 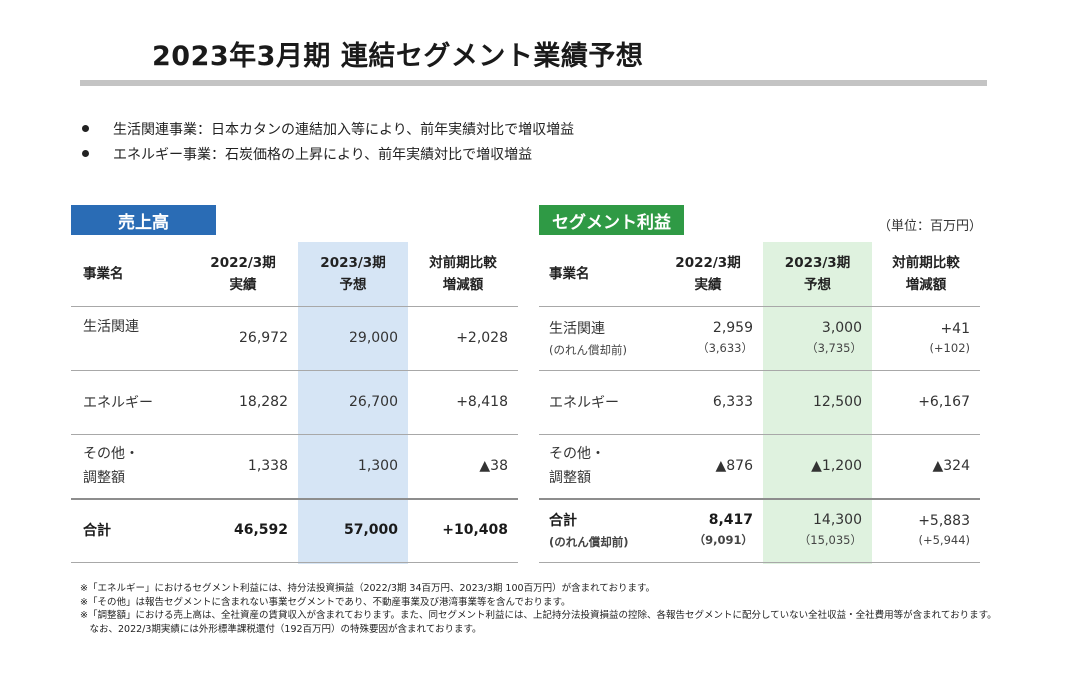 What do you see at coordinates (398, 56) in the screenshot?
I see `page-title: 2023年3月期 連結セグメント業績予想` at bounding box center [398, 56].